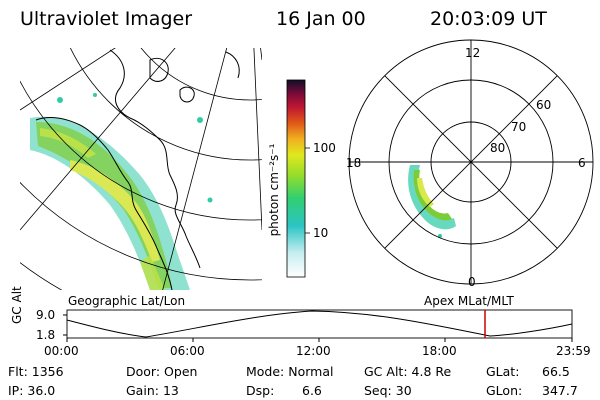 This screenshot has width=600, height=400. What do you see at coordinates (46, 315) in the screenshot?
I see `altitude-ytick-9: 9.0` at bounding box center [46, 315].